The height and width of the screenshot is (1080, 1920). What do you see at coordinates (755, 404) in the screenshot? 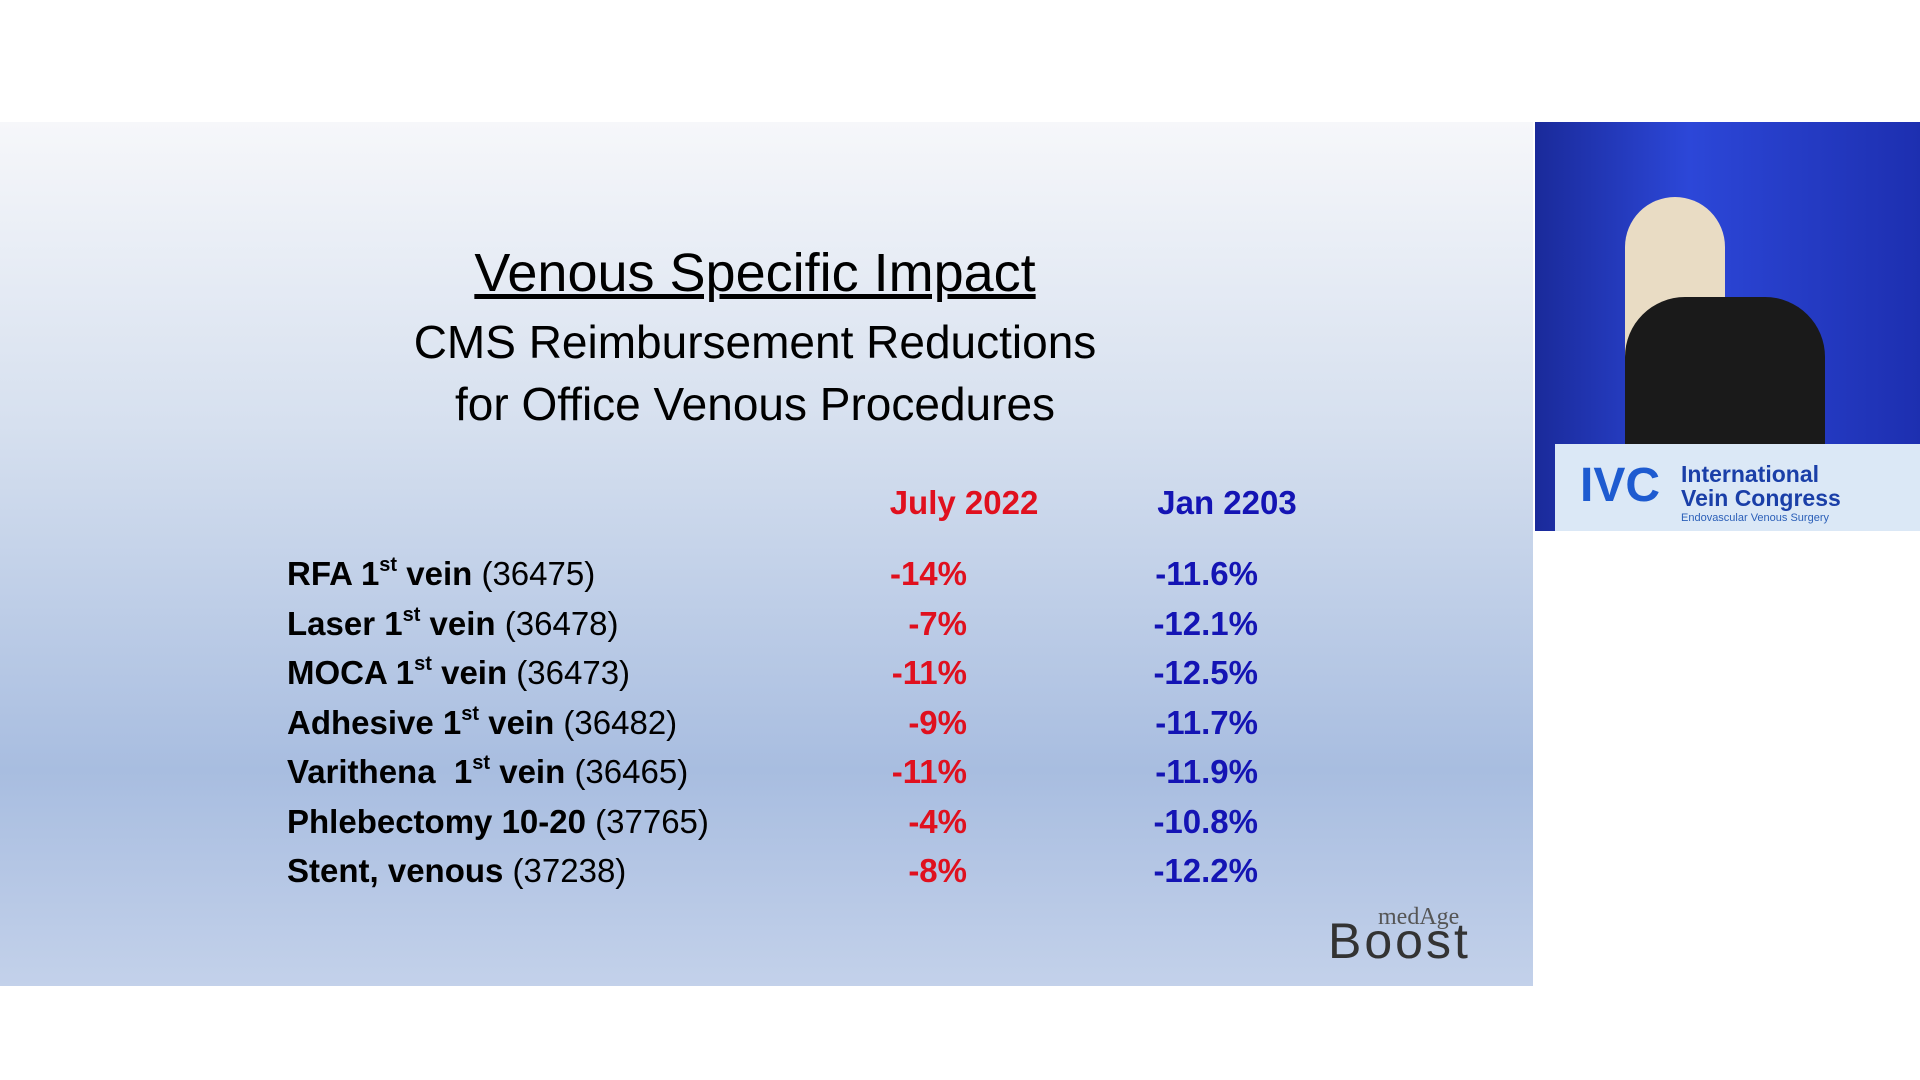
I see `subtitle: for Office Venous Procedures` at bounding box center [755, 404].